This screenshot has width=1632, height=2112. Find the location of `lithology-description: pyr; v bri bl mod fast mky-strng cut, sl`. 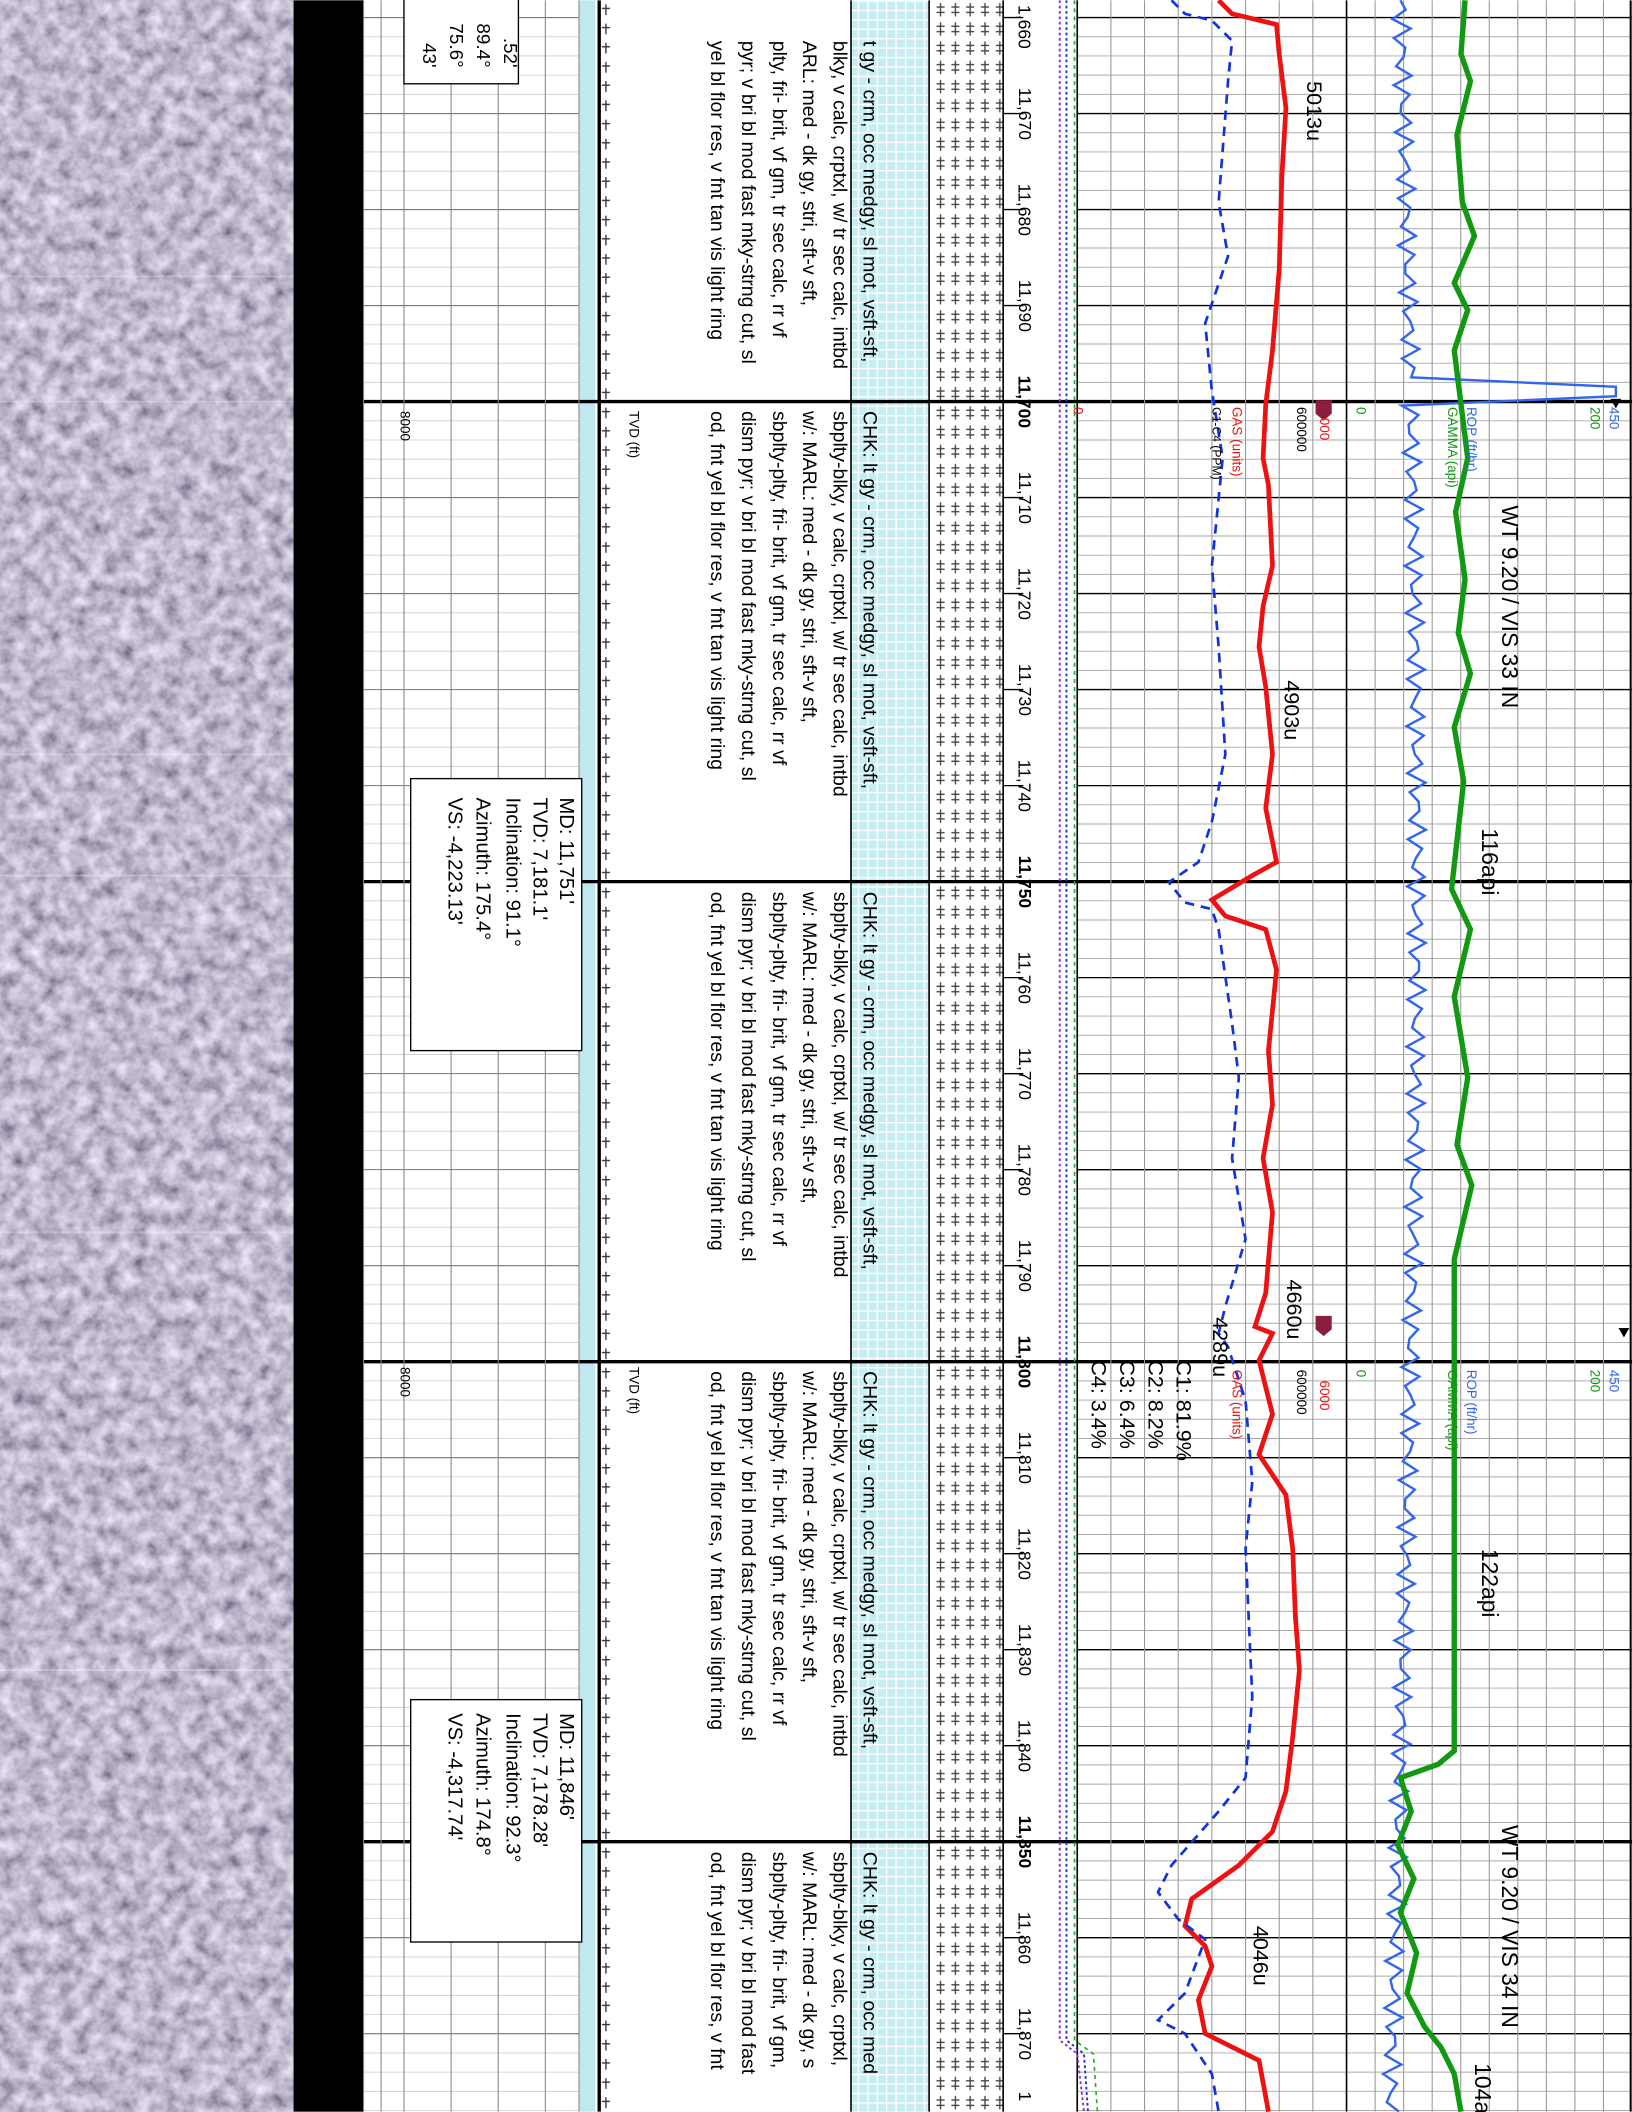

lithology-description: pyr; v bri bl mod fast mky-strng cut, sl is located at coordinates (748, 202).